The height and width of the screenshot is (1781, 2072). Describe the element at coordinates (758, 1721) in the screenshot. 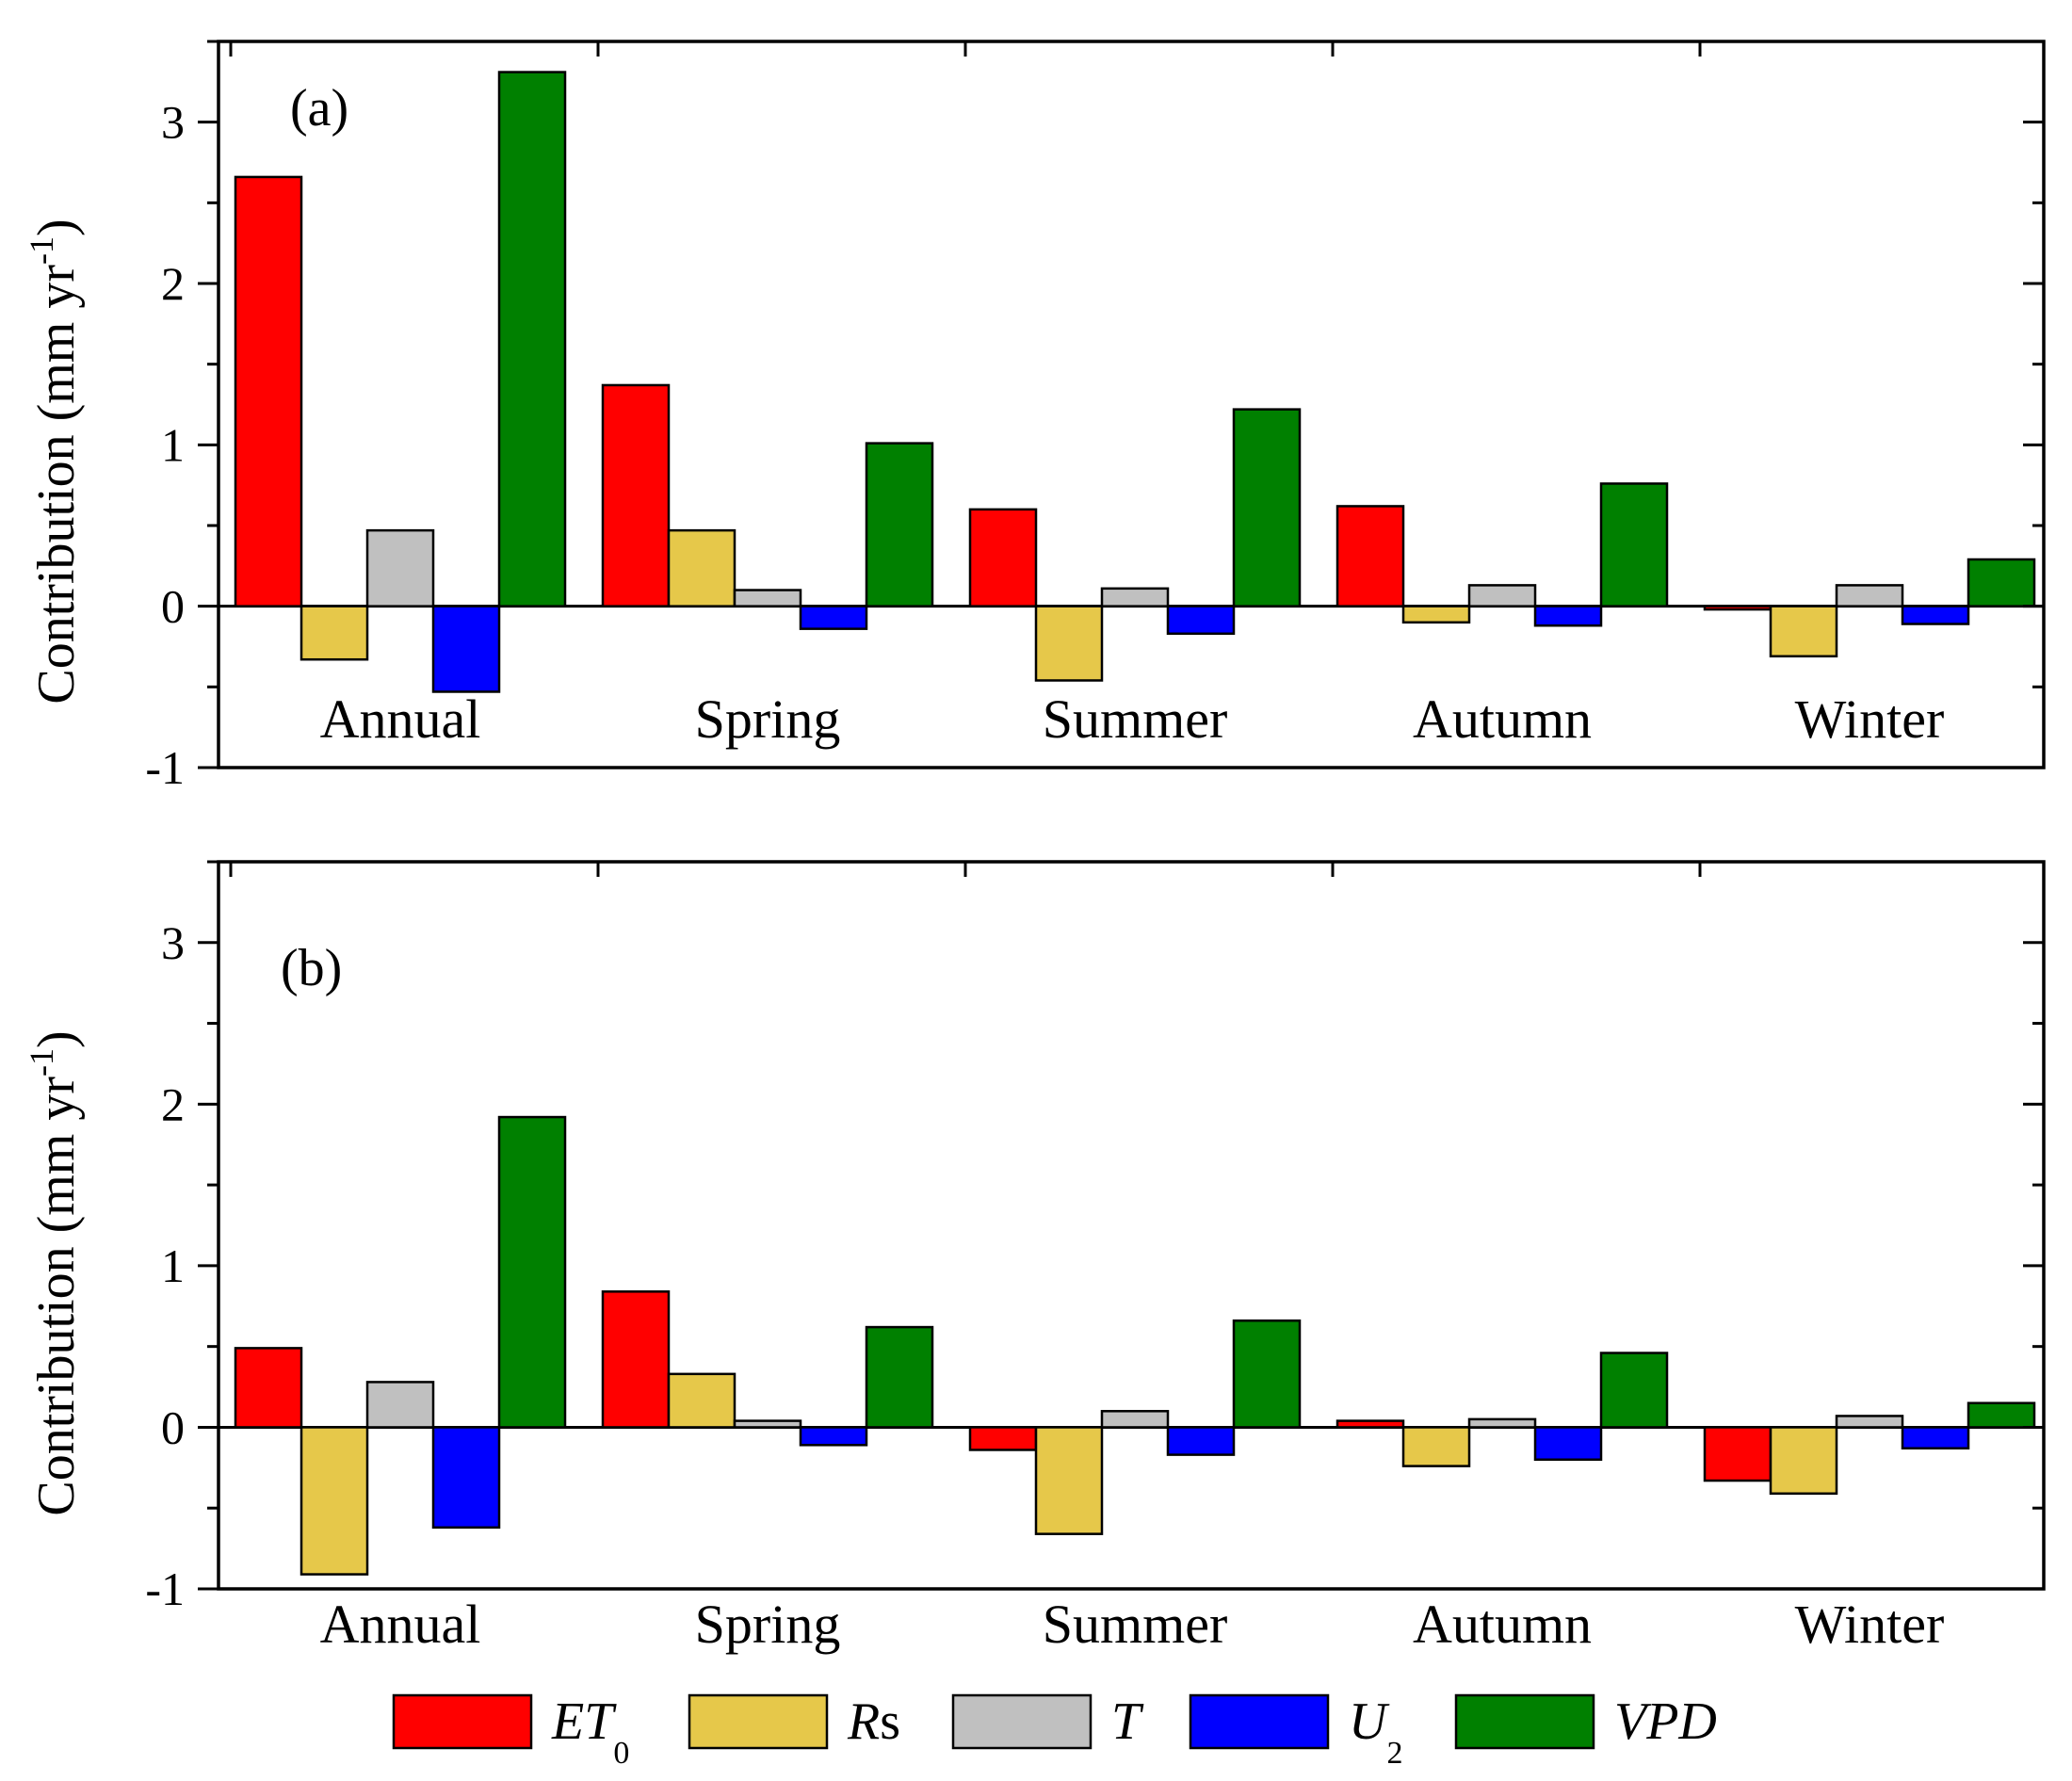

I see `legend-swatch-rs` at that location.